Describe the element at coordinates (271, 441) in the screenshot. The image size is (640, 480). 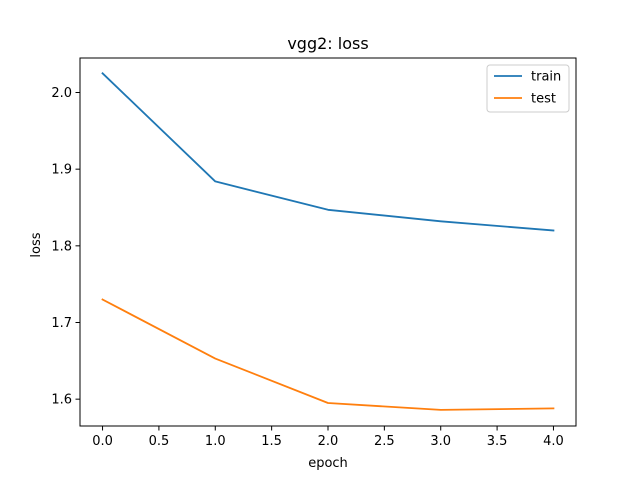
I see `x-tick-label: 1.5` at that location.